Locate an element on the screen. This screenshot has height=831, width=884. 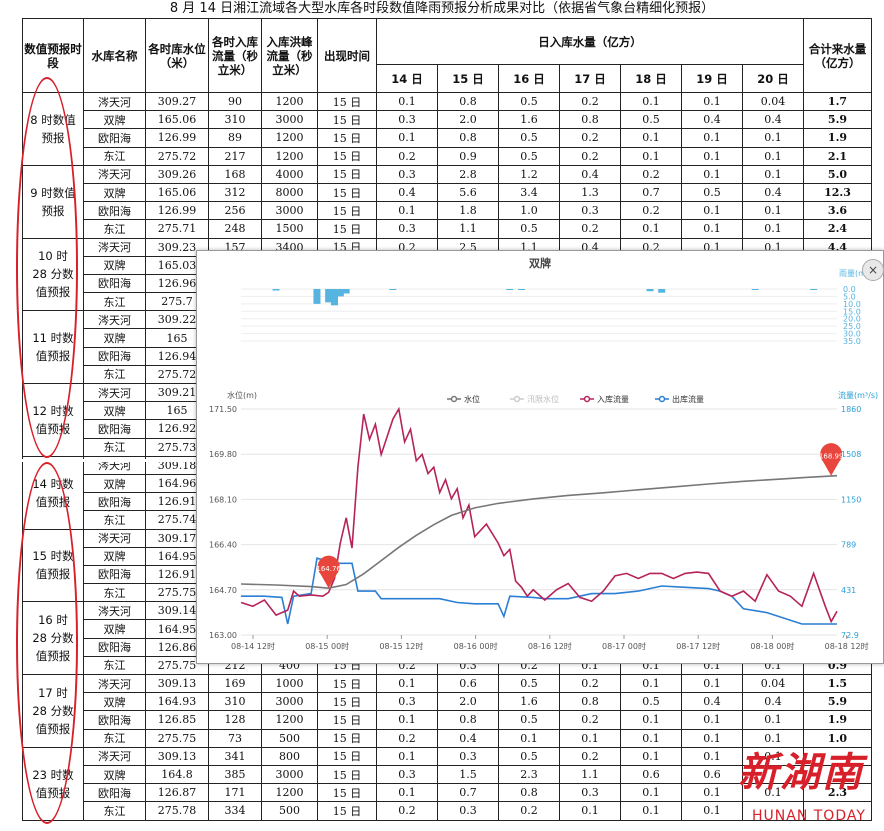
value-cell: 126.99 is located at coordinates (177, 138).